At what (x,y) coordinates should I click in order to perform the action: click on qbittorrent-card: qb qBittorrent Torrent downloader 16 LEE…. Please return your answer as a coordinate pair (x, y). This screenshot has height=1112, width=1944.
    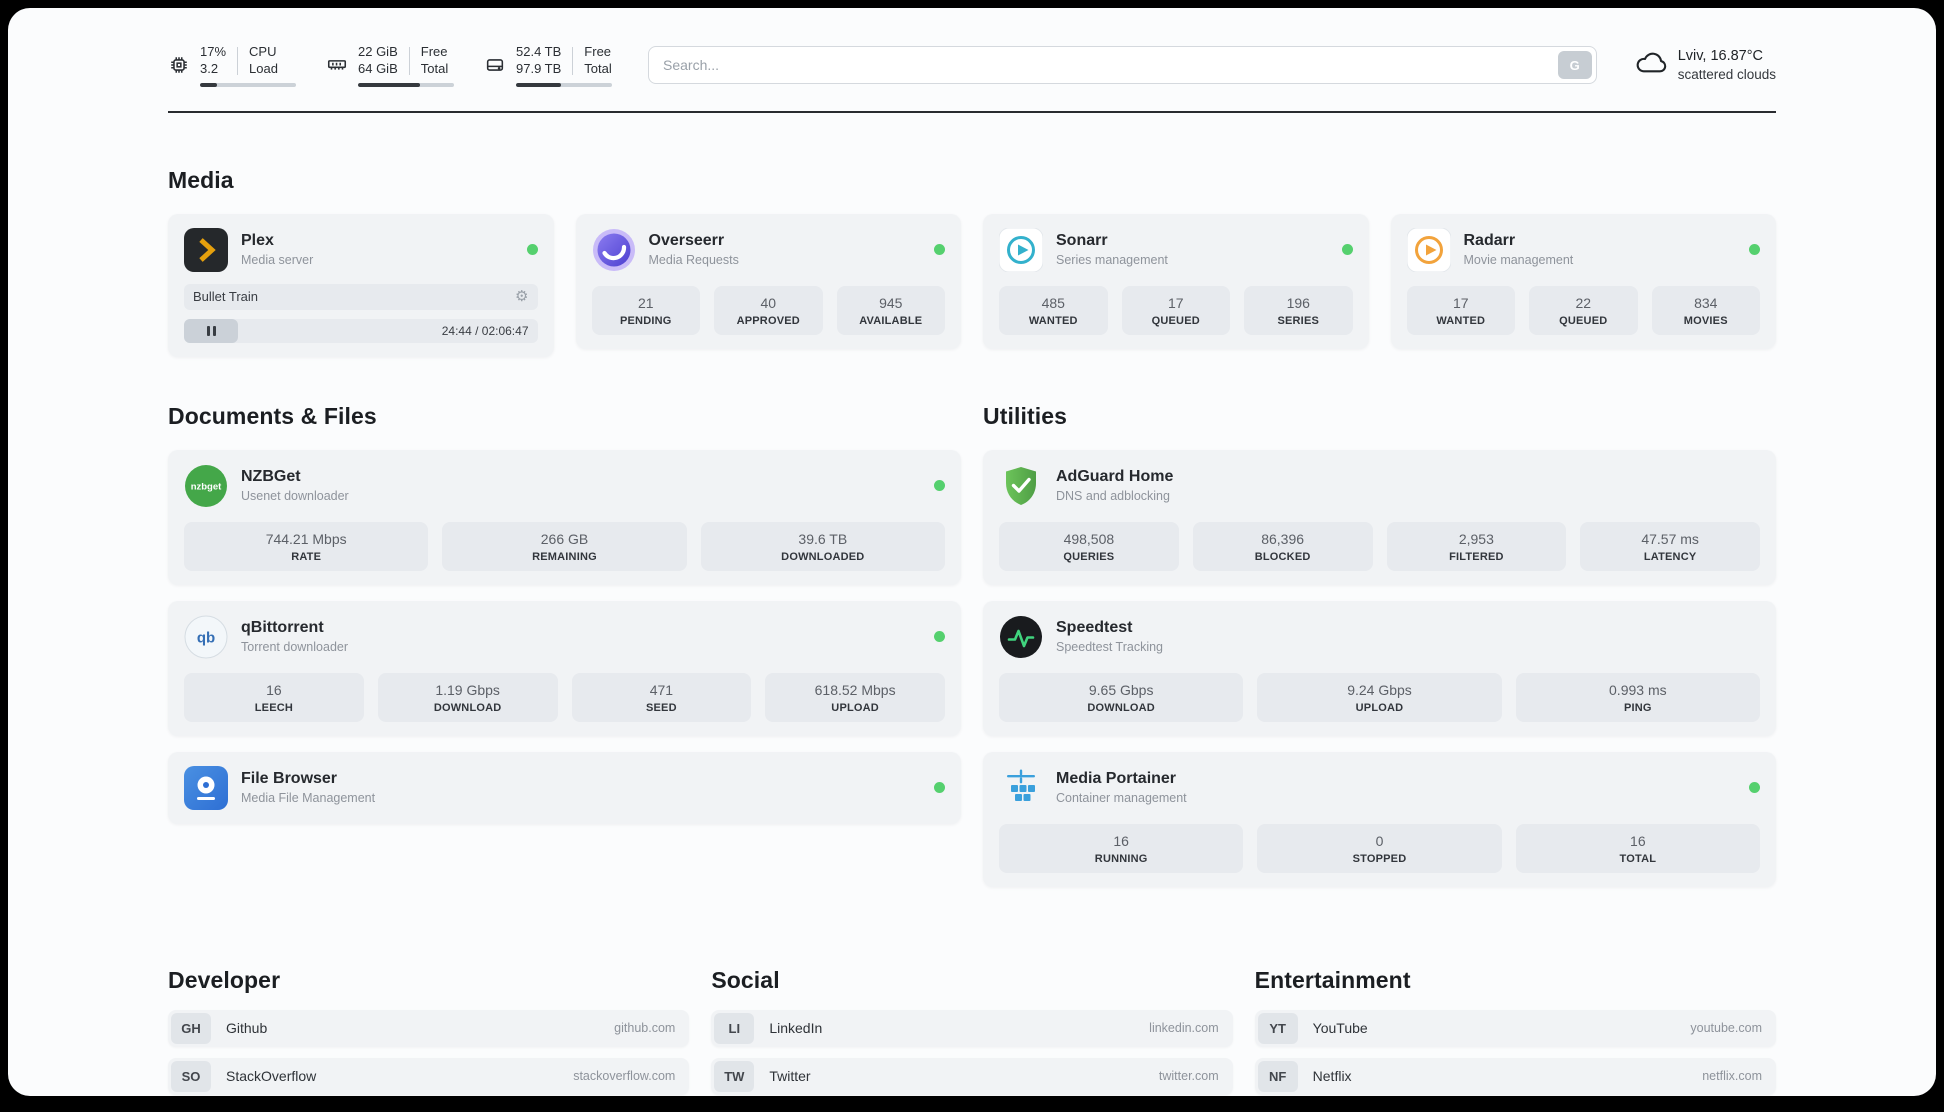
    Looking at the image, I should click on (564, 668).